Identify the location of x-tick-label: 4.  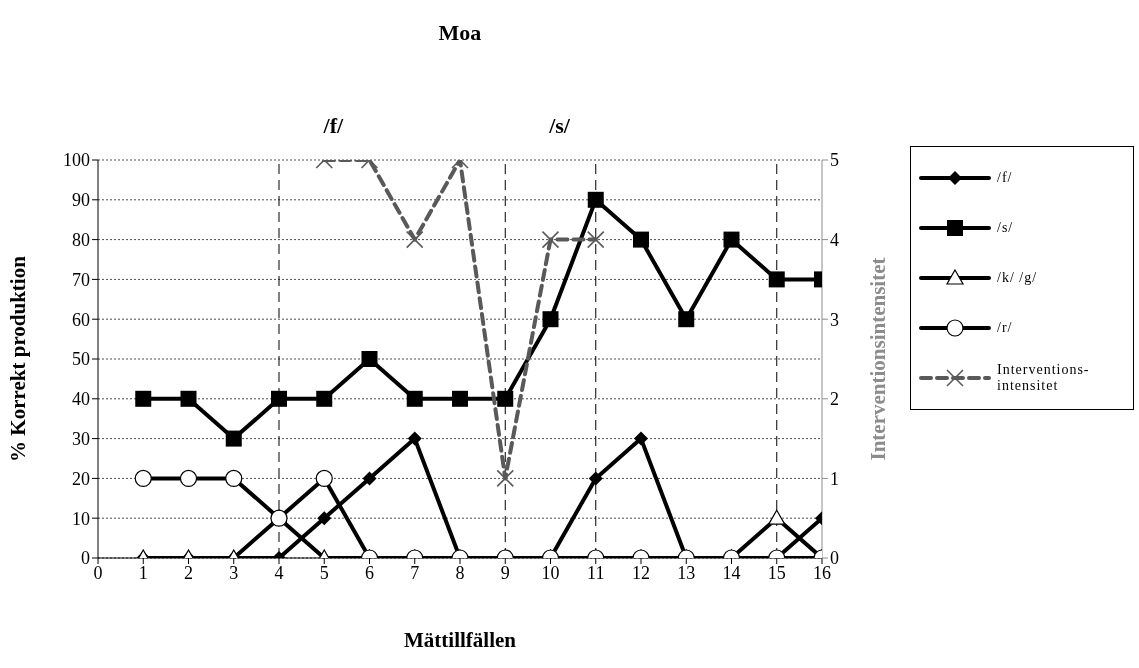
(279, 572).